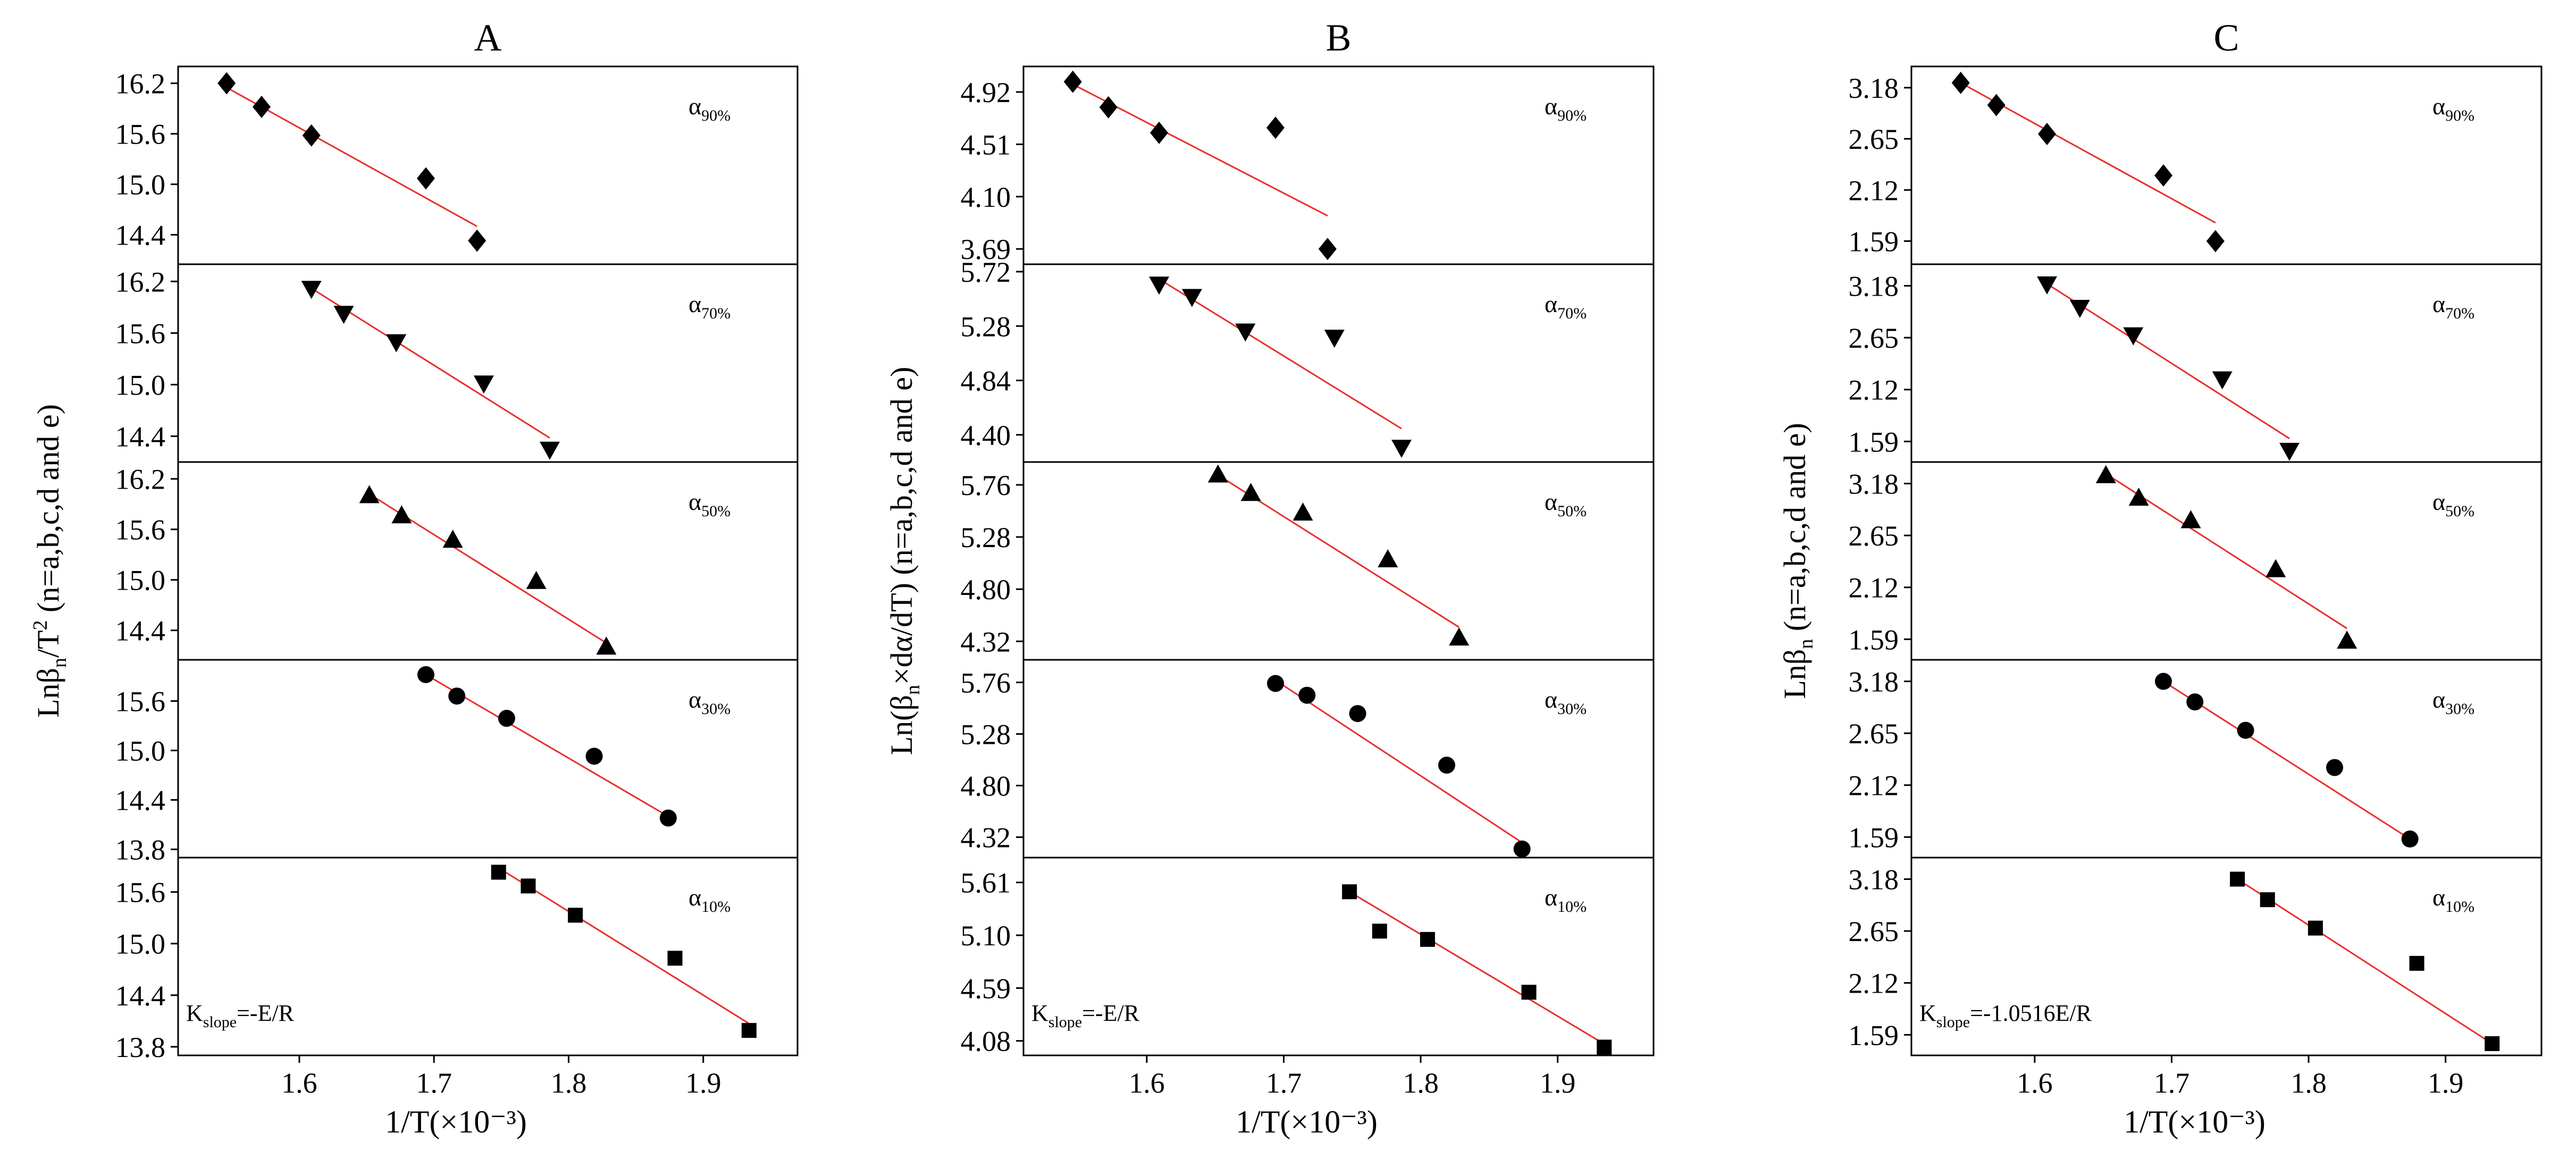  What do you see at coordinates (986, 435) in the screenshot?
I see `y-tick-label: 4.40` at bounding box center [986, 435].